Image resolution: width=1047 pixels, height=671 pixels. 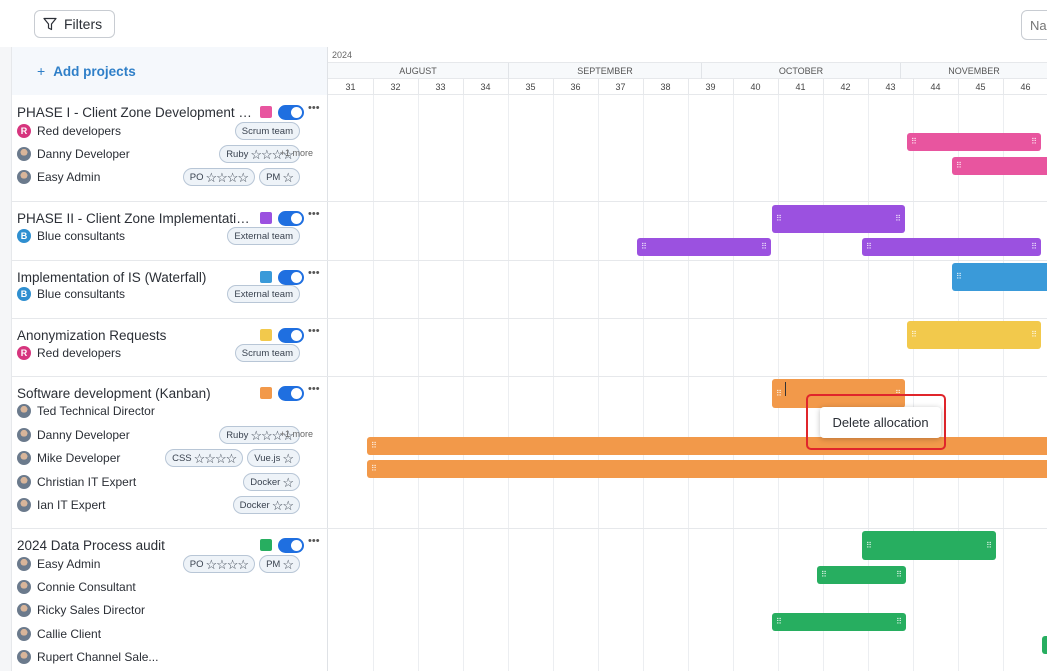 What do you see at coordinates (91, 545) in the screenshot?
I see `project-title: 2024 Data Process audit` at bounding box center [91, 545].